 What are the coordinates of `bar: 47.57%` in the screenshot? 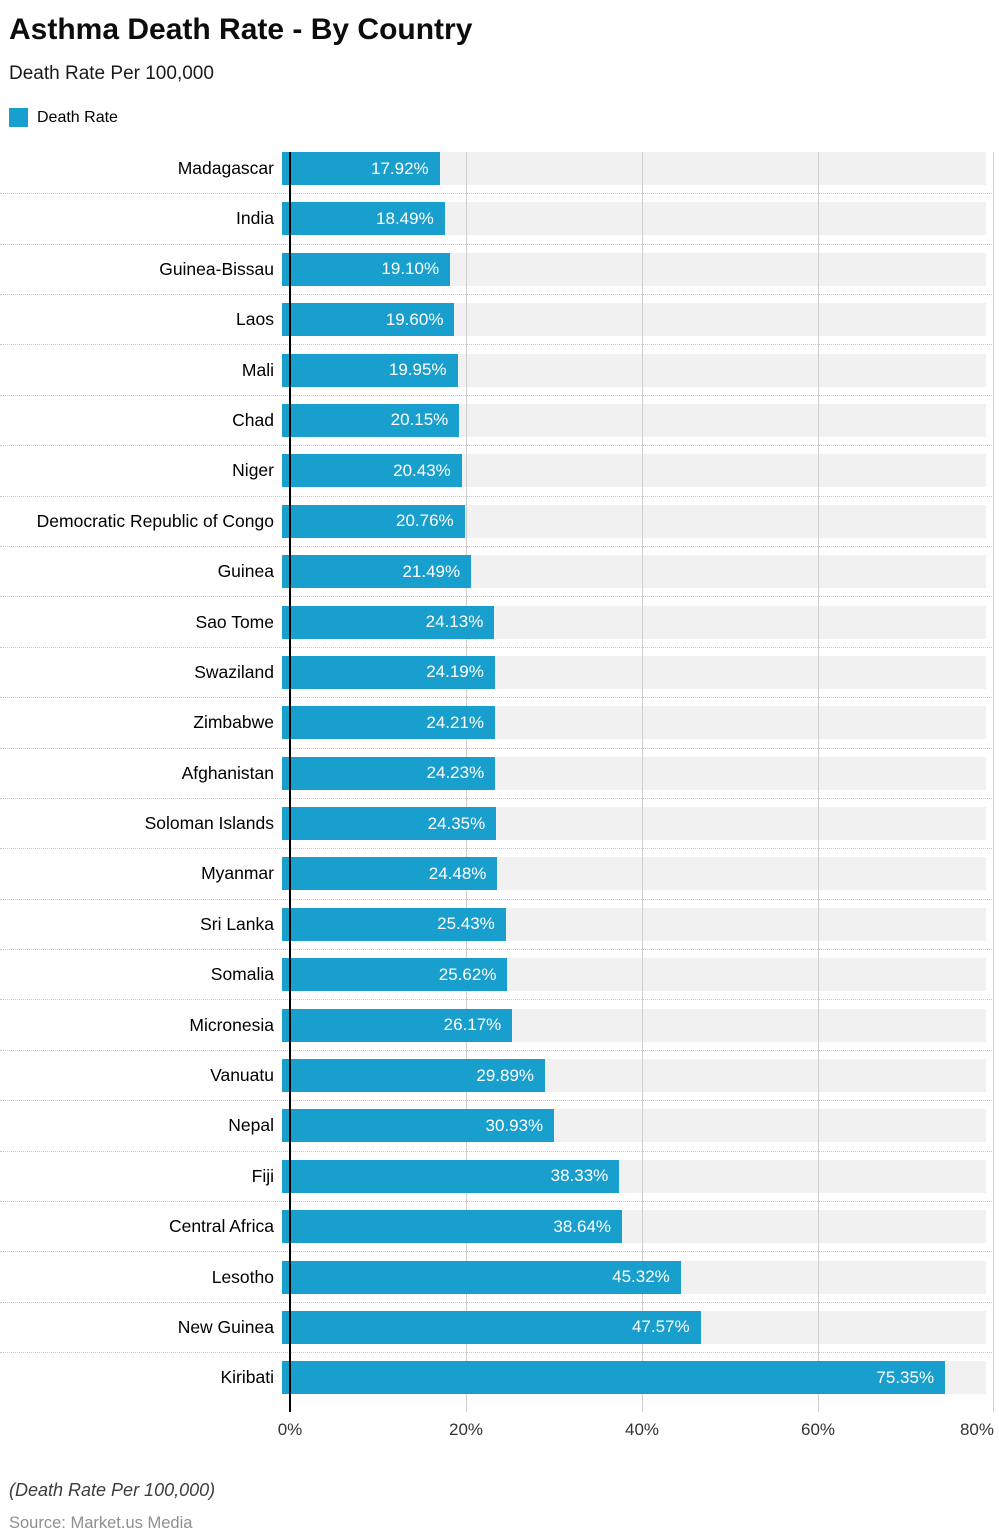 It's located at (491, 1327).